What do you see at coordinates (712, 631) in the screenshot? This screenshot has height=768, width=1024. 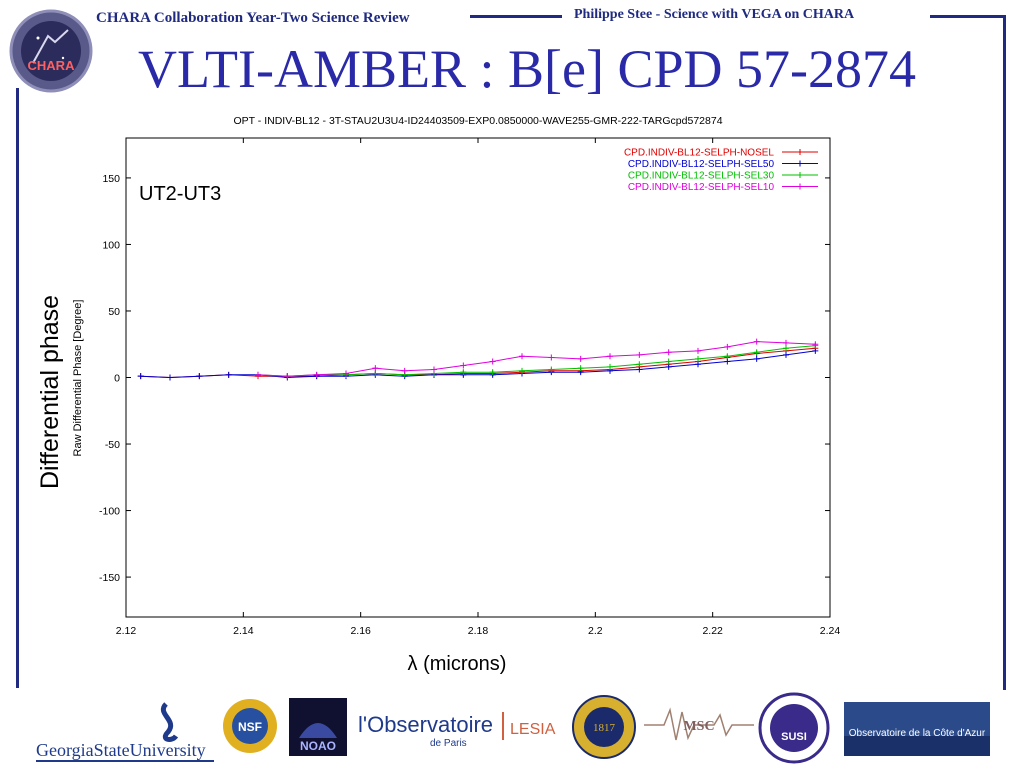 I see `x-tick-label: 2.22` at bounding box center [712, 631].